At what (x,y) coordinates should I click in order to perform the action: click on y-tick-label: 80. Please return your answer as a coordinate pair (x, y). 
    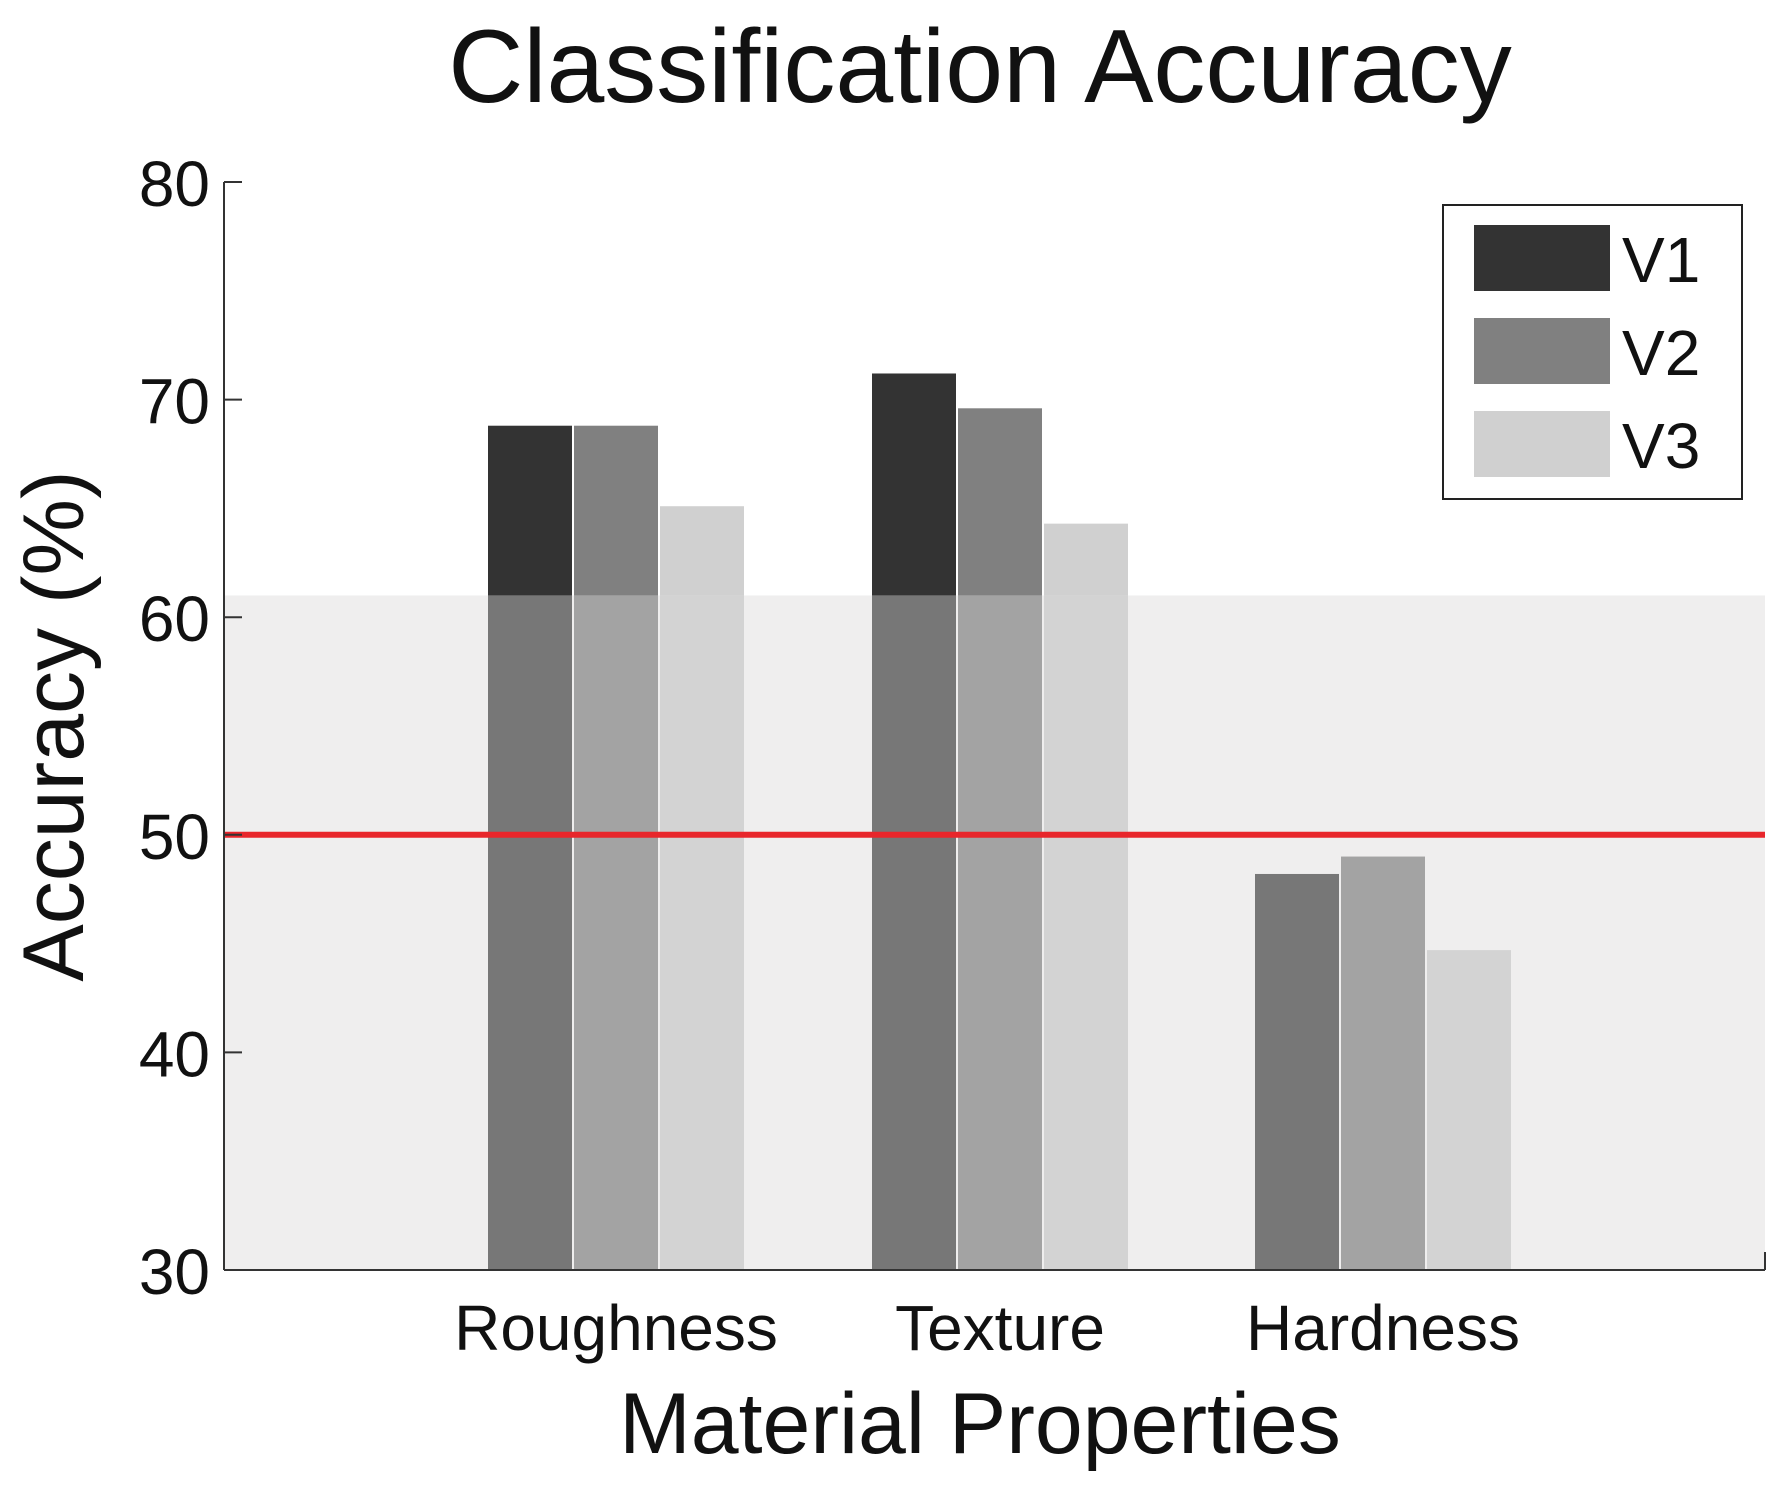
    Looking at the image, I should click on (174, 184).